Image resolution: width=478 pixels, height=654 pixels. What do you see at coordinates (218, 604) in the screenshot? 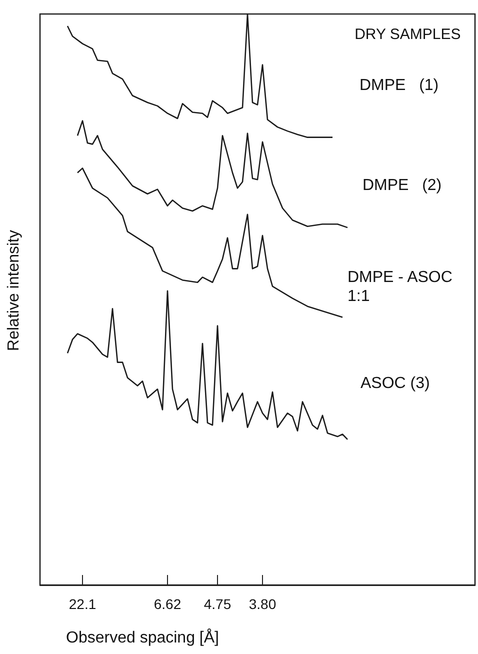
I see `x-tick-label: 4.75` at bounding box center [218, 604].